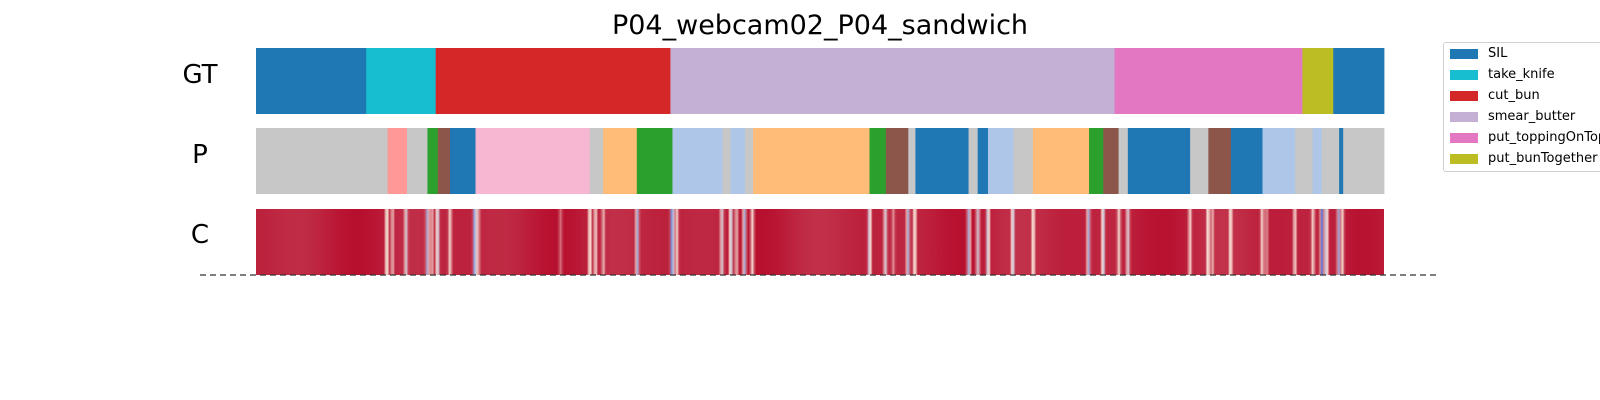 The width and height of the screenshot is (1600, 400). I want to click on p-bar-row, so click(820, 161).